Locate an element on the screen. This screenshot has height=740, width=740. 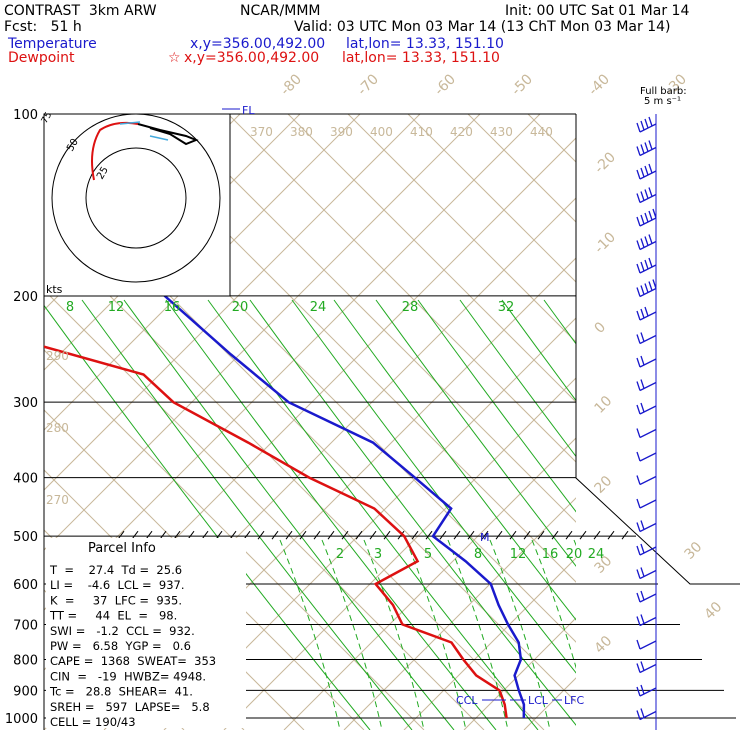
temperature-cursor-latlon: lat,lon= 13.33, 151.10 is located at coordinates (425, 44).